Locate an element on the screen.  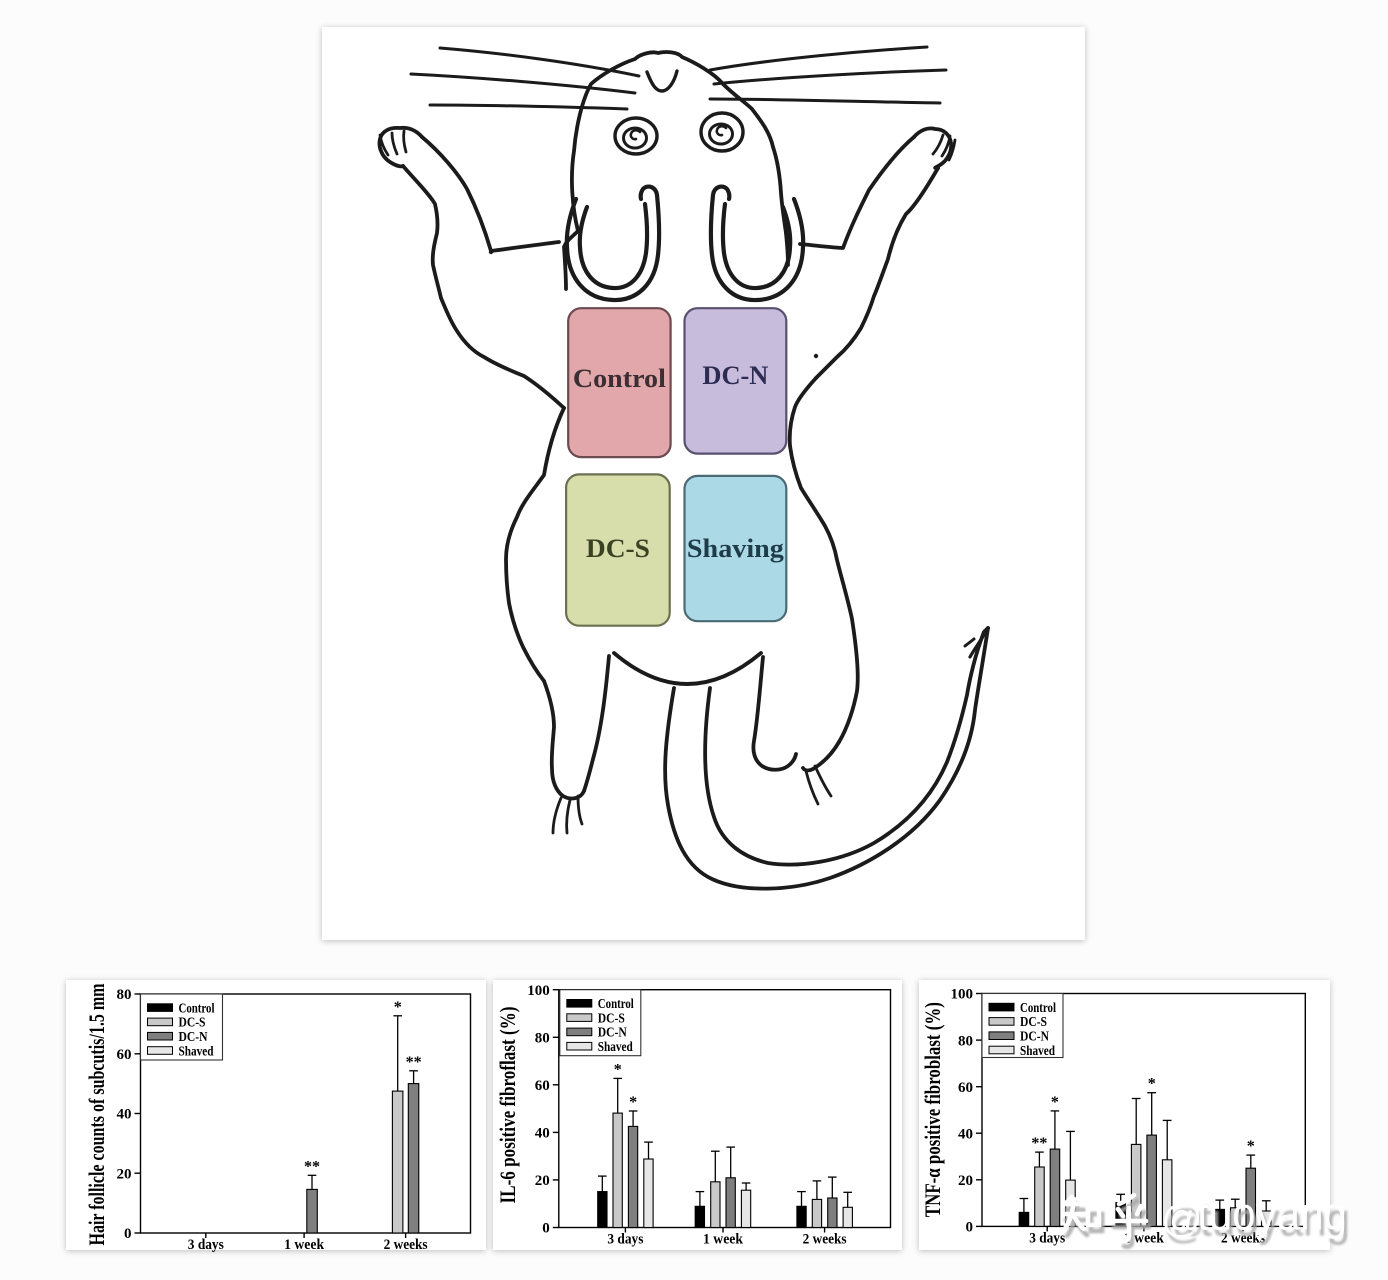
svg-text: TNF-α positive fibroblast (%) is located at coordinates (932, 1109).